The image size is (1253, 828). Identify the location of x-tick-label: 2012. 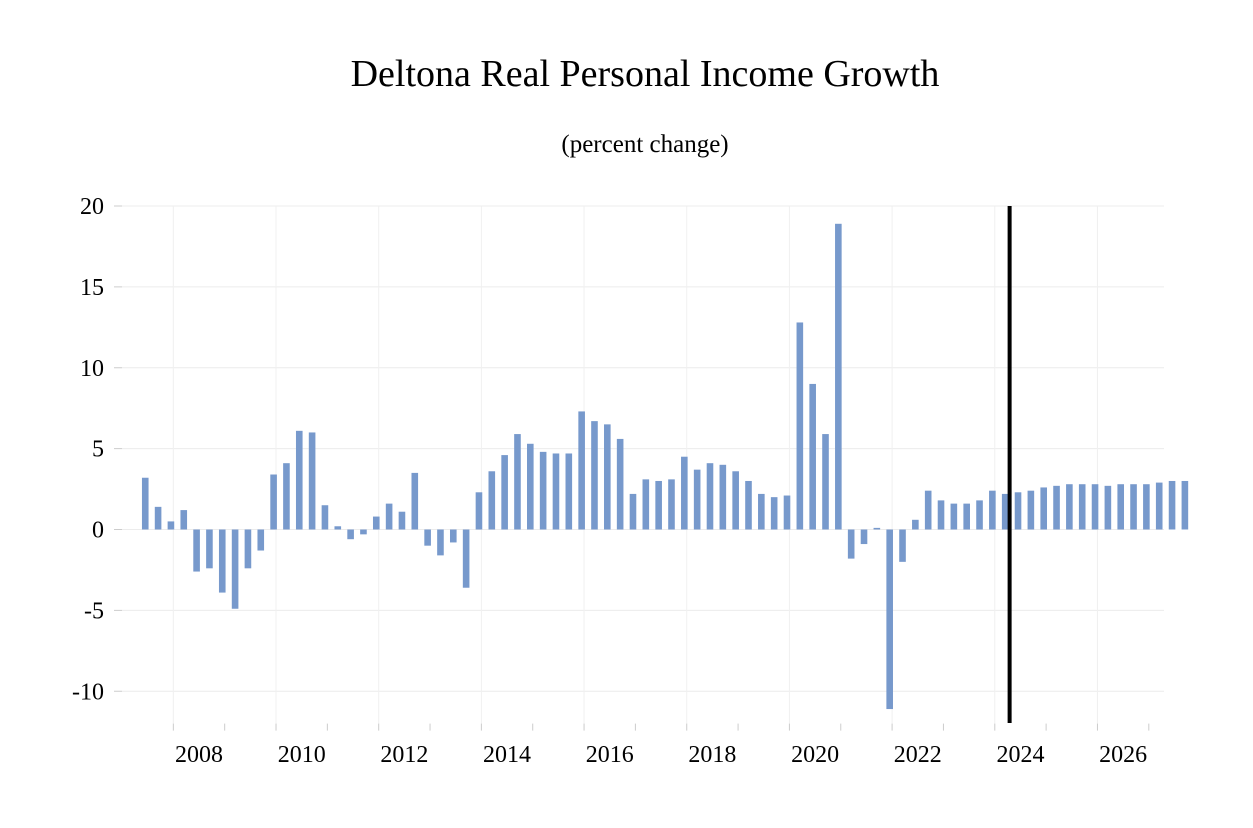
(404, 755).